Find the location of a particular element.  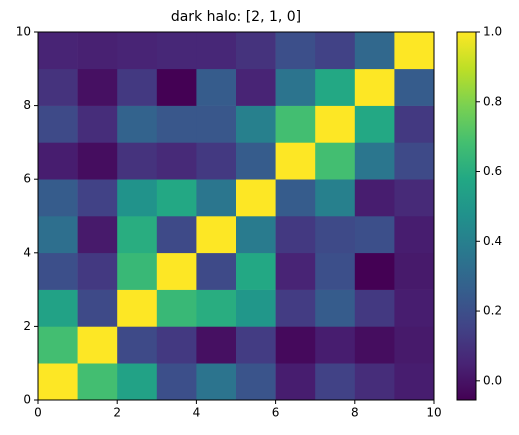

y-tick-label: 6 is located at coordinates (27, 179).